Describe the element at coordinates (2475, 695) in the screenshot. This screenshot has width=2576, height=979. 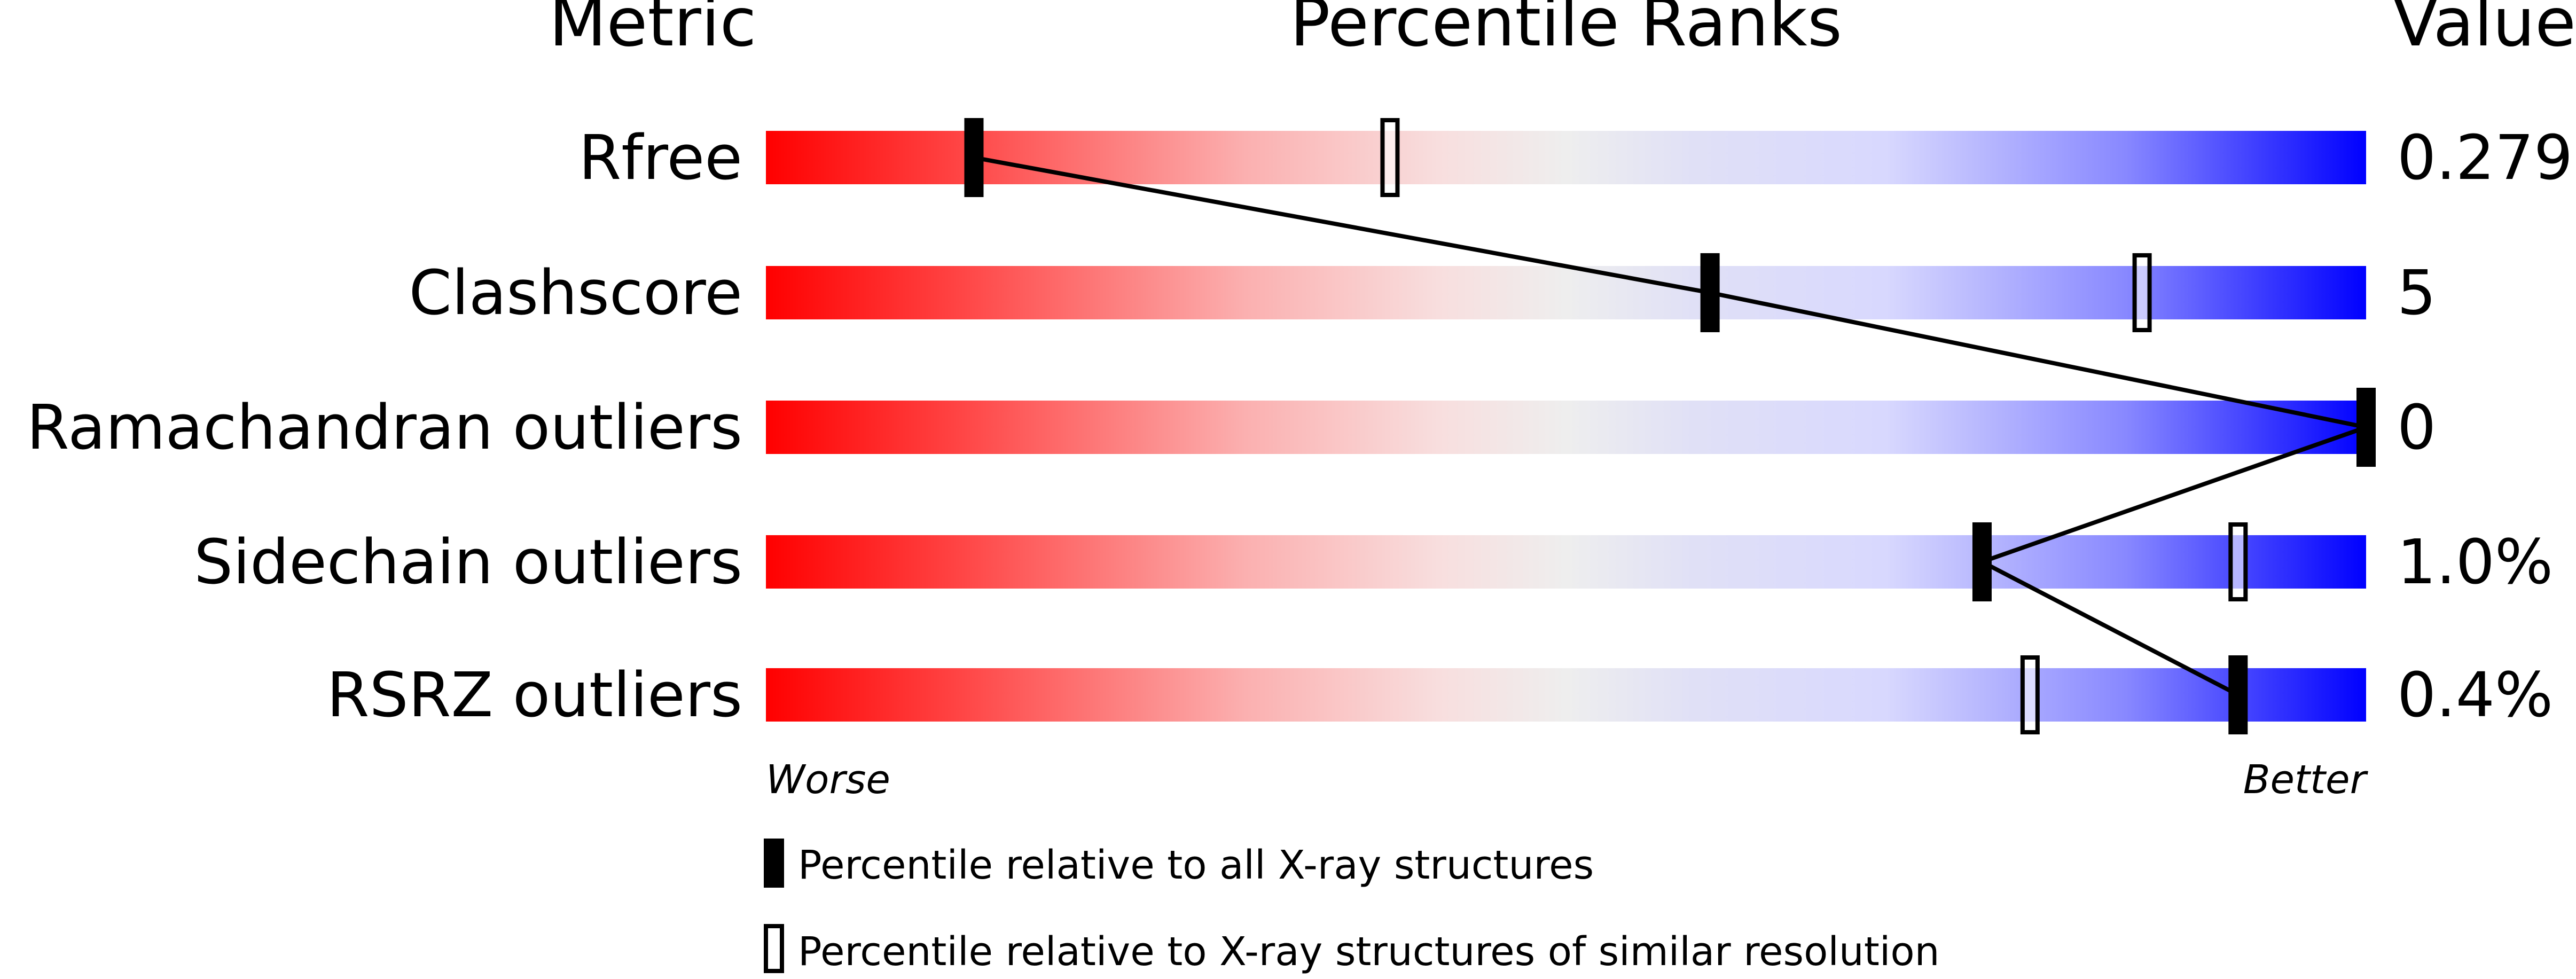
I see `metric-value: 0.4%` at that location.